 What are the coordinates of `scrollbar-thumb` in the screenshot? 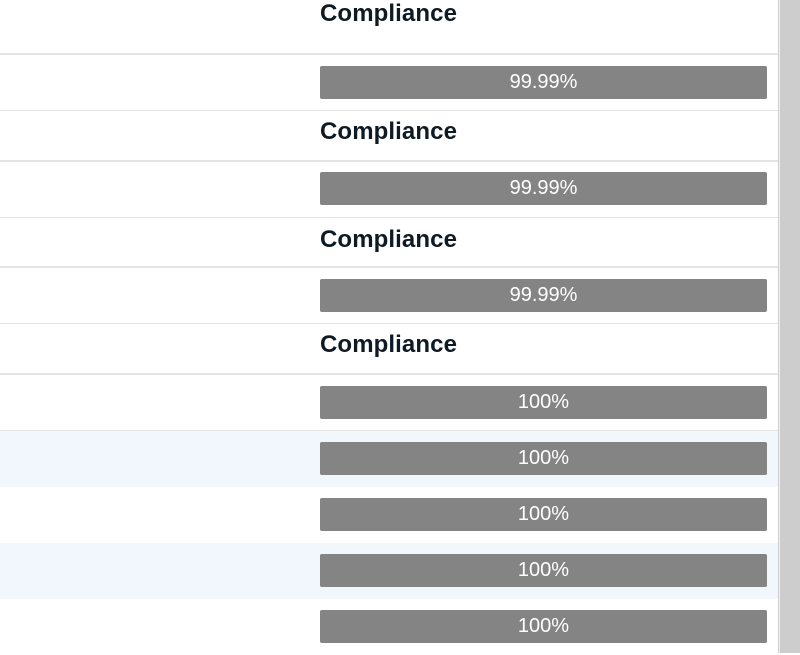 It's located at (790, 326).